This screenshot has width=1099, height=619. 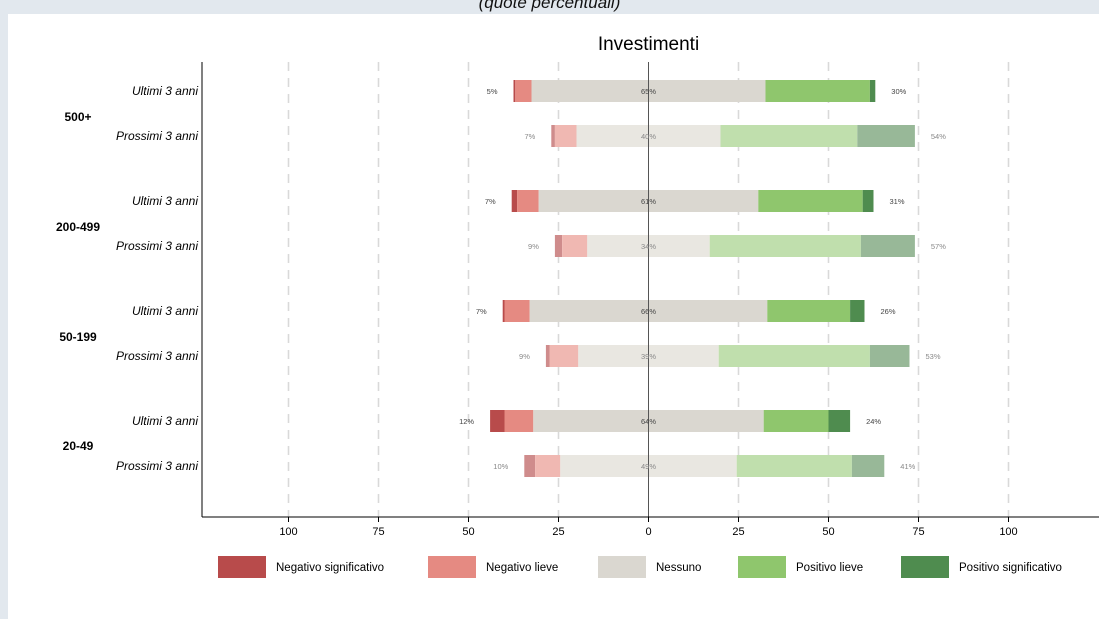 What do you see at coordinates (648, 136) in the screenshot?
I see `nessuno-share-label: 40%` at bounding box center [648, 136].